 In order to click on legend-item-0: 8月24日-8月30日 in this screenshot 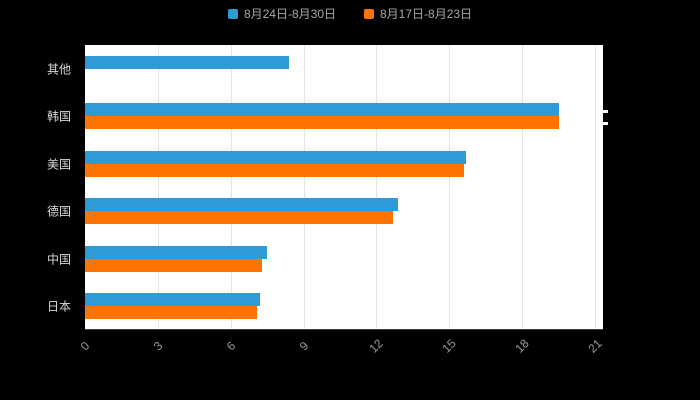, I will do `click(281, 14)`.